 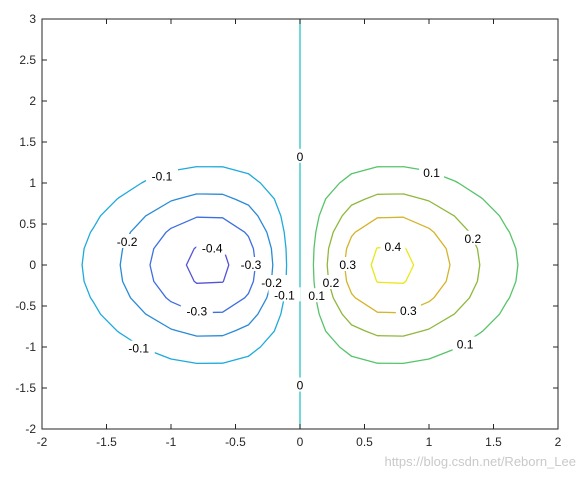 I want to click on y-tick-label: -1.5, so click(x=25, y=388).